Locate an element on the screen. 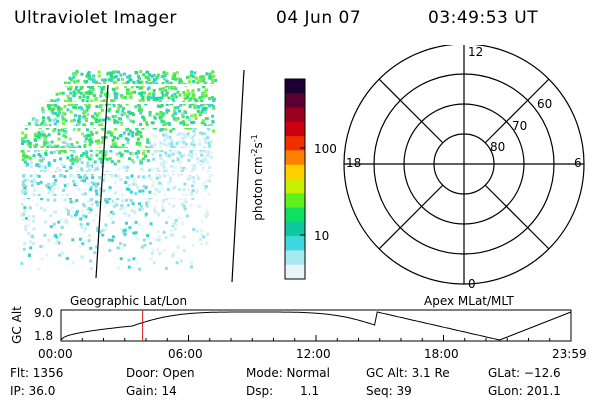  timeline-plot is located at coordinates (316, 325).